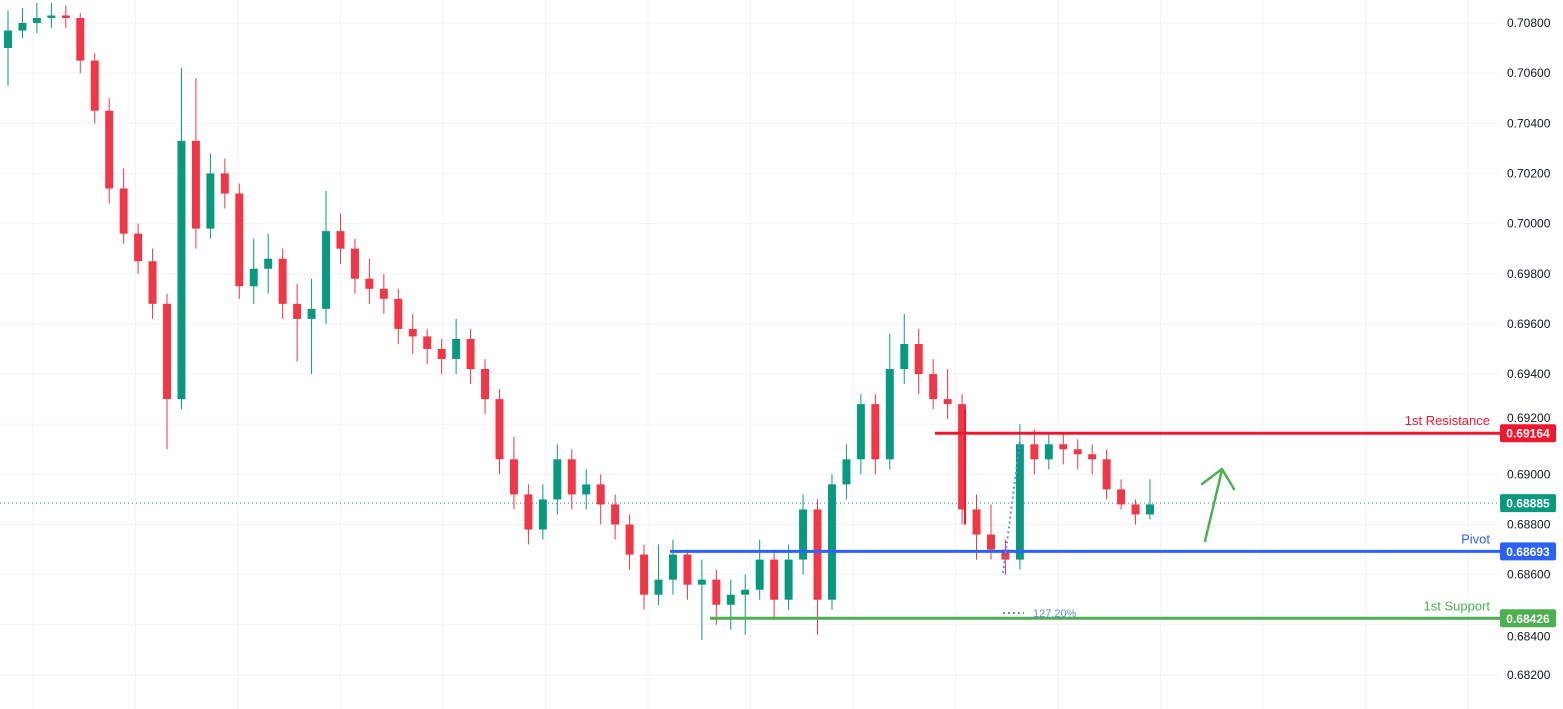 The image size is (1563, 709). I want to click on y-tick-label: 0.69400, so click(1529, 374).